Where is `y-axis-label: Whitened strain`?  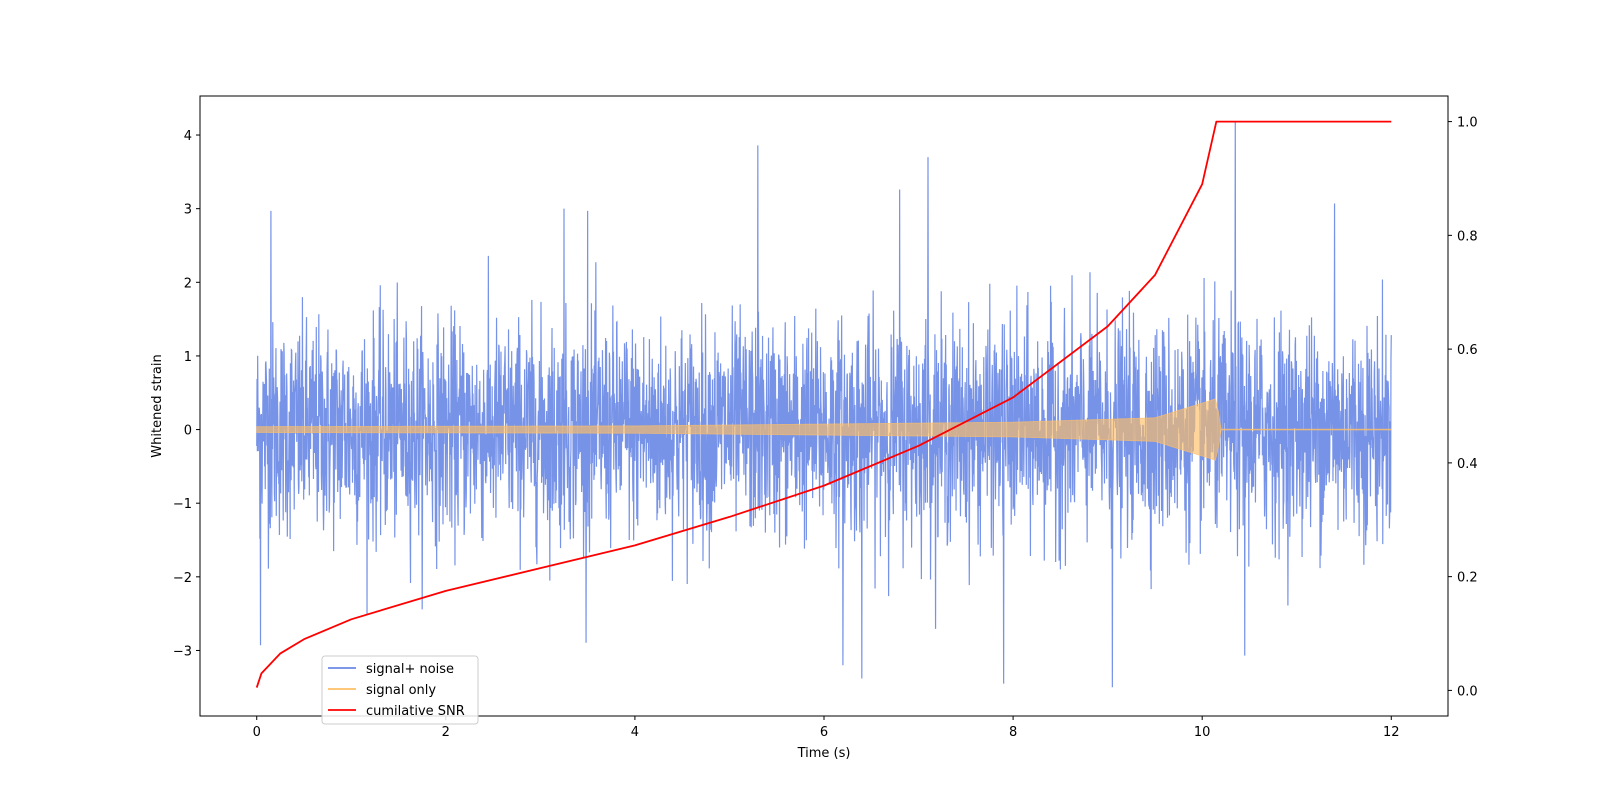 y-axis-label: Whitened strain is located at coordinates (157, 405).